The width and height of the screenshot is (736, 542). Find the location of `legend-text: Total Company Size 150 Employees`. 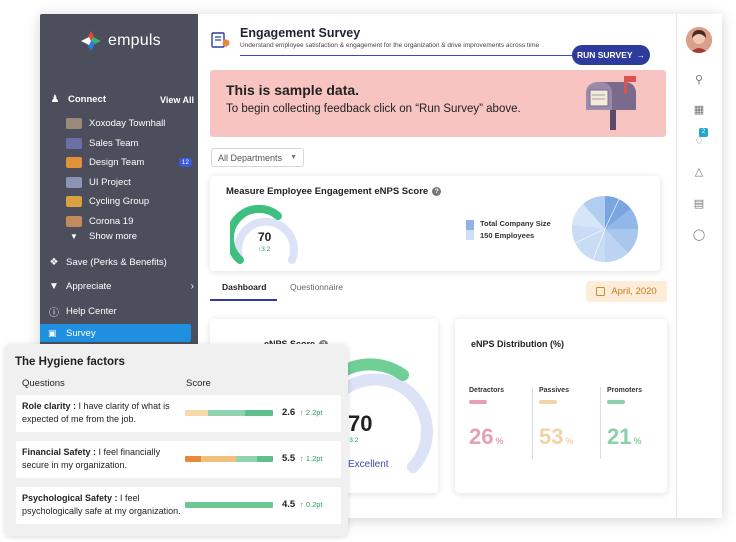

legend-text: Total Company Size 150 Employees is located at coordinates (515, 230).